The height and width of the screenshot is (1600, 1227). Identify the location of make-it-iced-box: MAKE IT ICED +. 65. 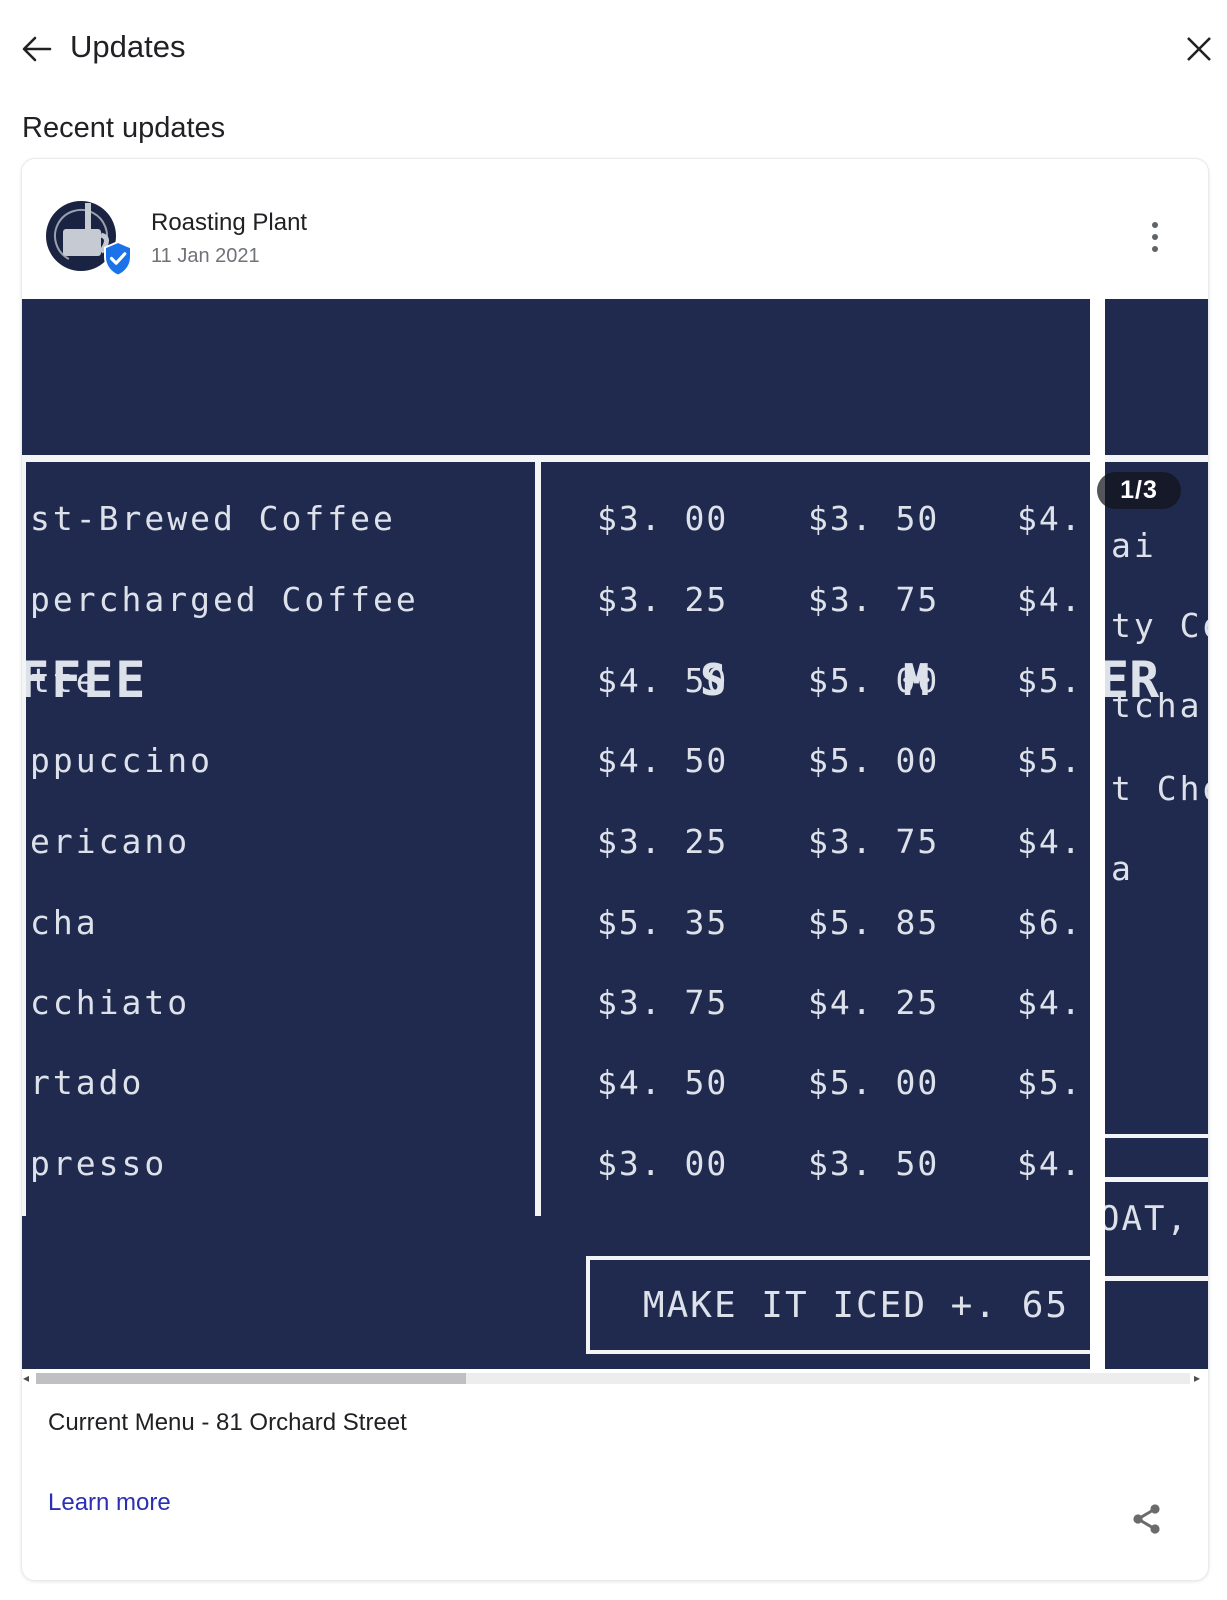
(838, 1305).